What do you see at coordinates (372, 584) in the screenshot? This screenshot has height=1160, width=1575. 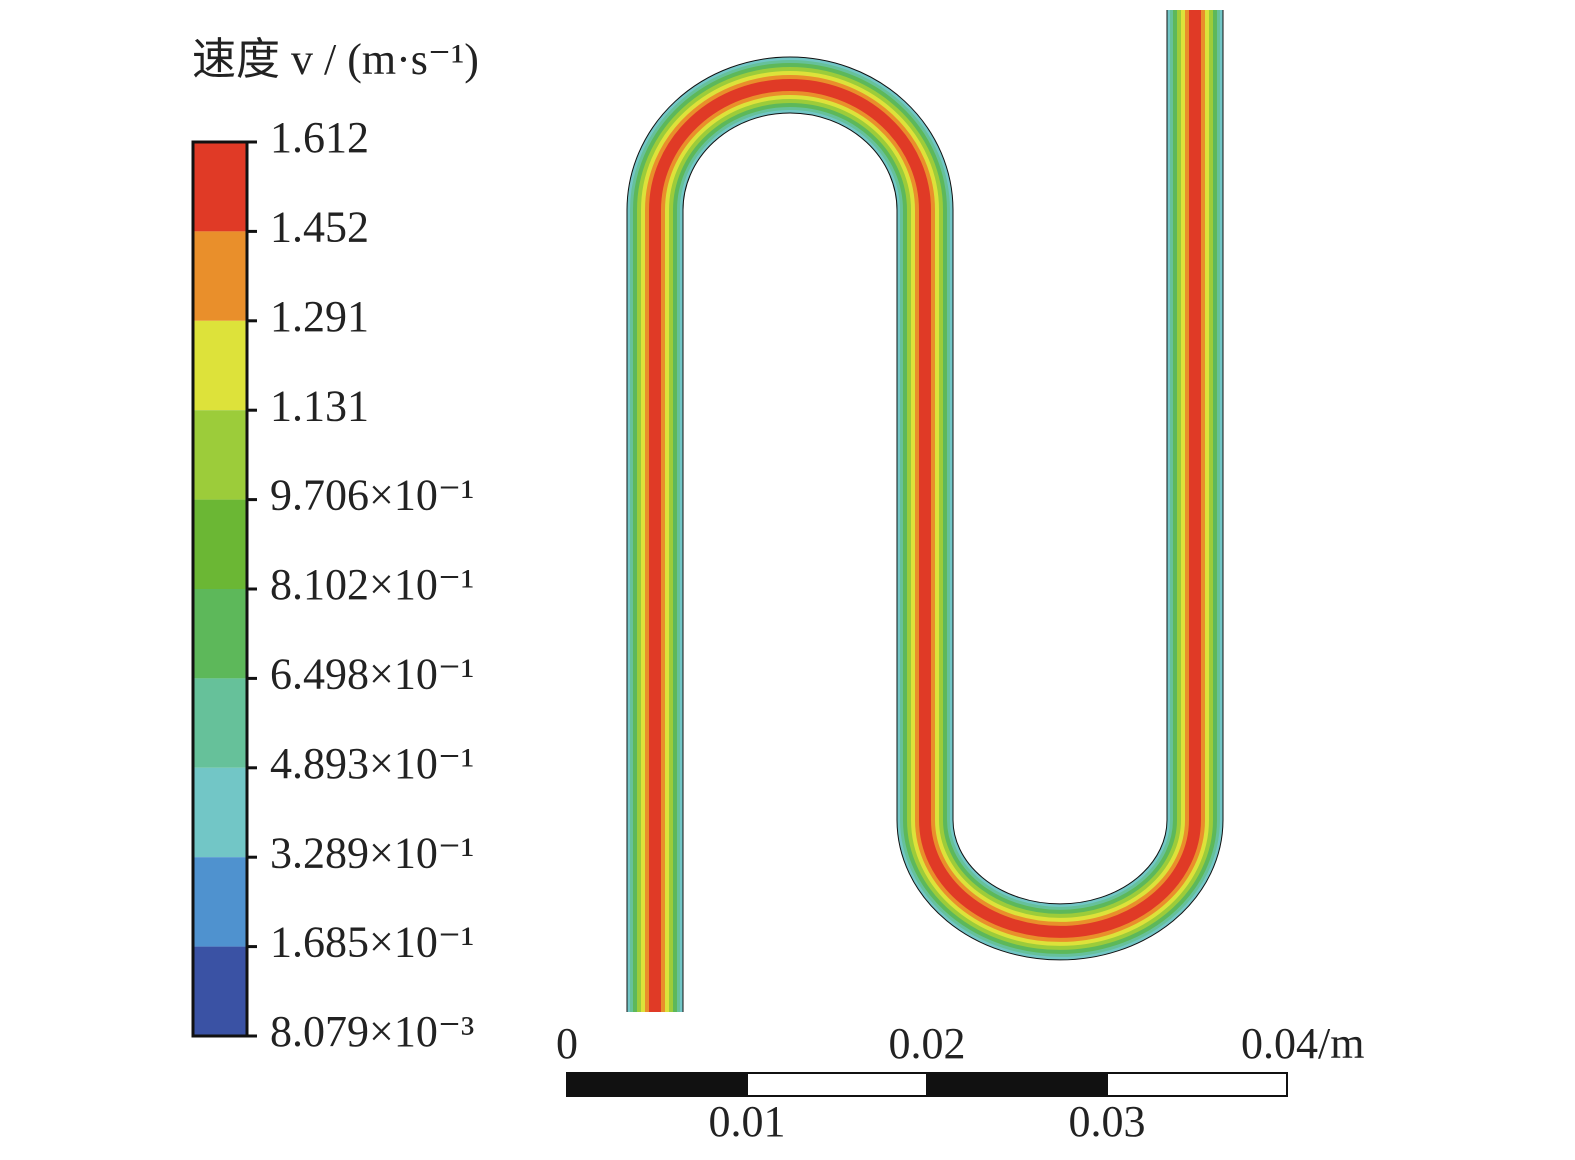 I see `tick-label: 8.102×10⁻¹` at bounding box center [372, 584].